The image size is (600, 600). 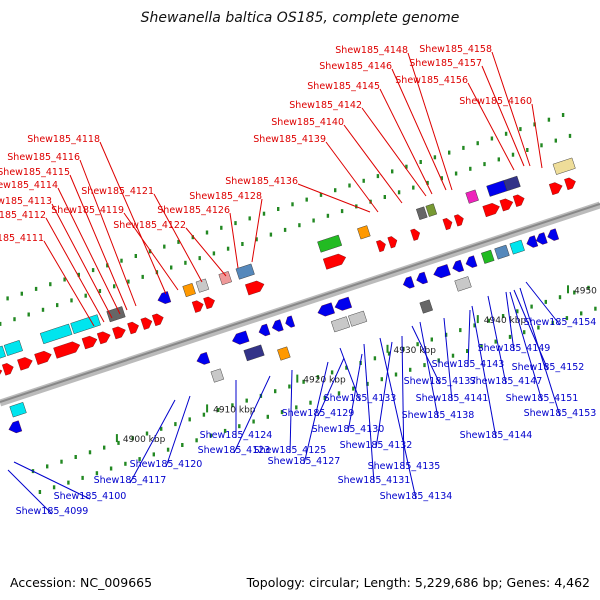 What do you see at coordinates (289, 139) in the screenshot?
I see `gene-label: Shew185_4139` at bounding box center [289, 139].